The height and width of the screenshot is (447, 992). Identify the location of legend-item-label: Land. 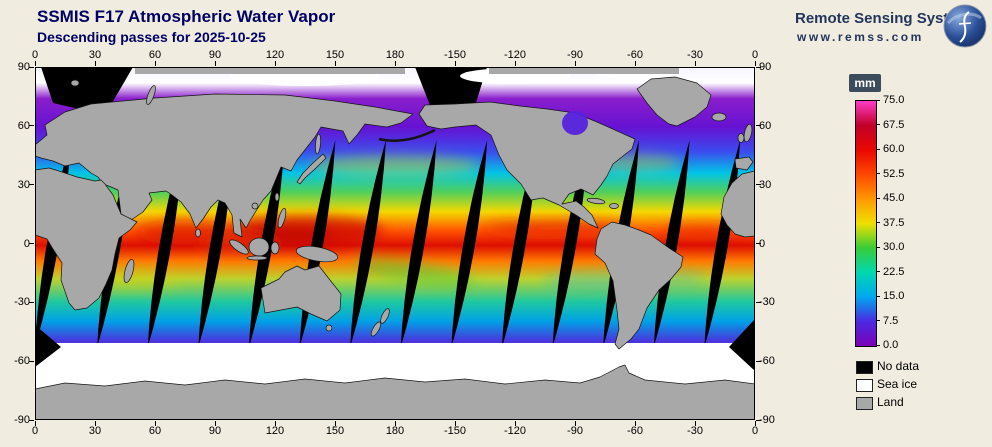
(890, 402).